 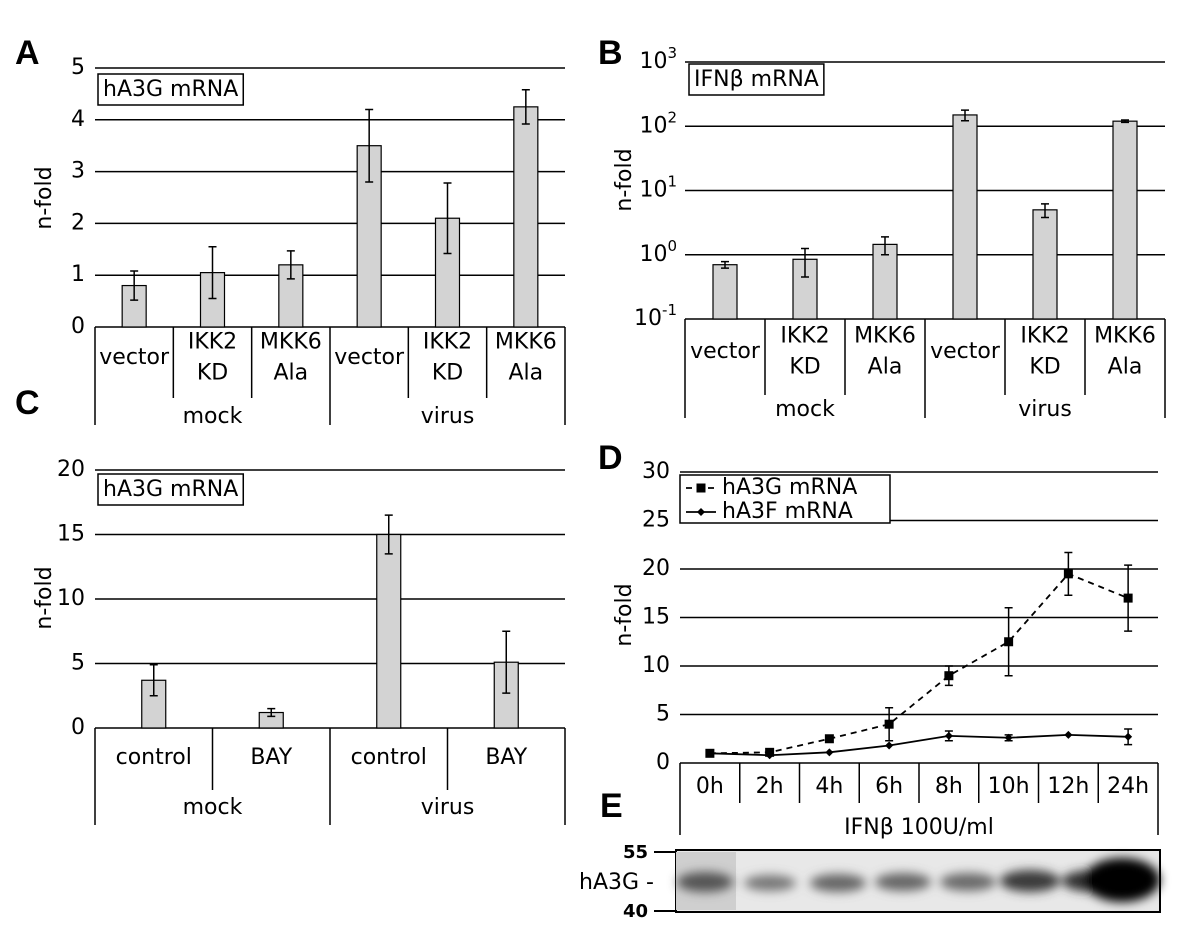 I want to click on legend-box, so click(x=785, y=499).